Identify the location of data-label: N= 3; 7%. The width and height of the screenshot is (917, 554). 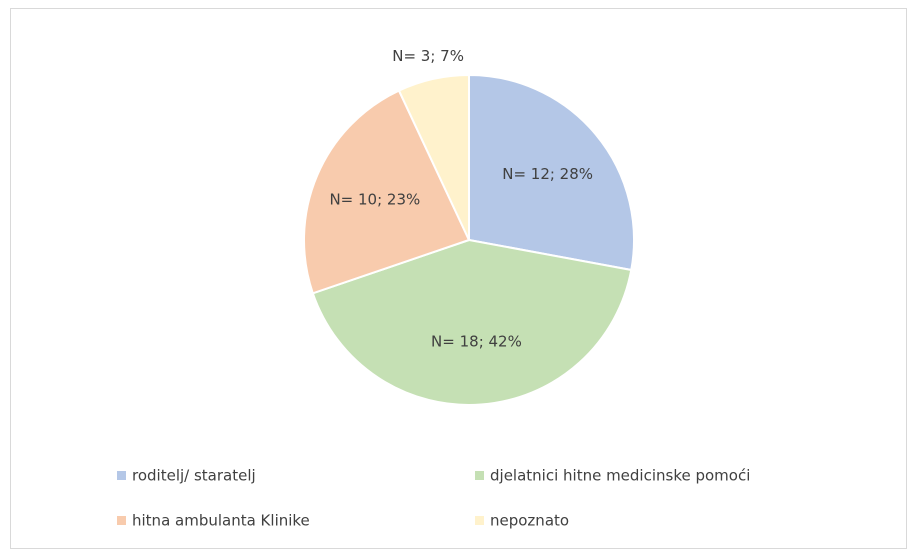
(428, 56).